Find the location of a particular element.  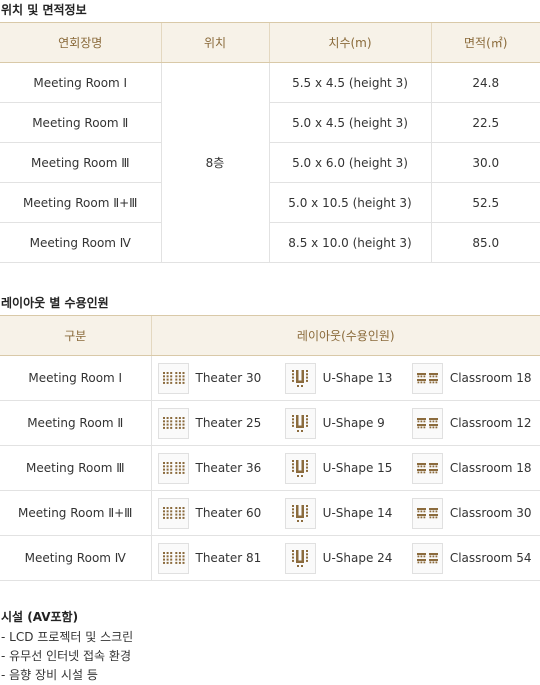

list-item: - LCD 프로젝터 및 스크린 is located at coordinates (67, 637).